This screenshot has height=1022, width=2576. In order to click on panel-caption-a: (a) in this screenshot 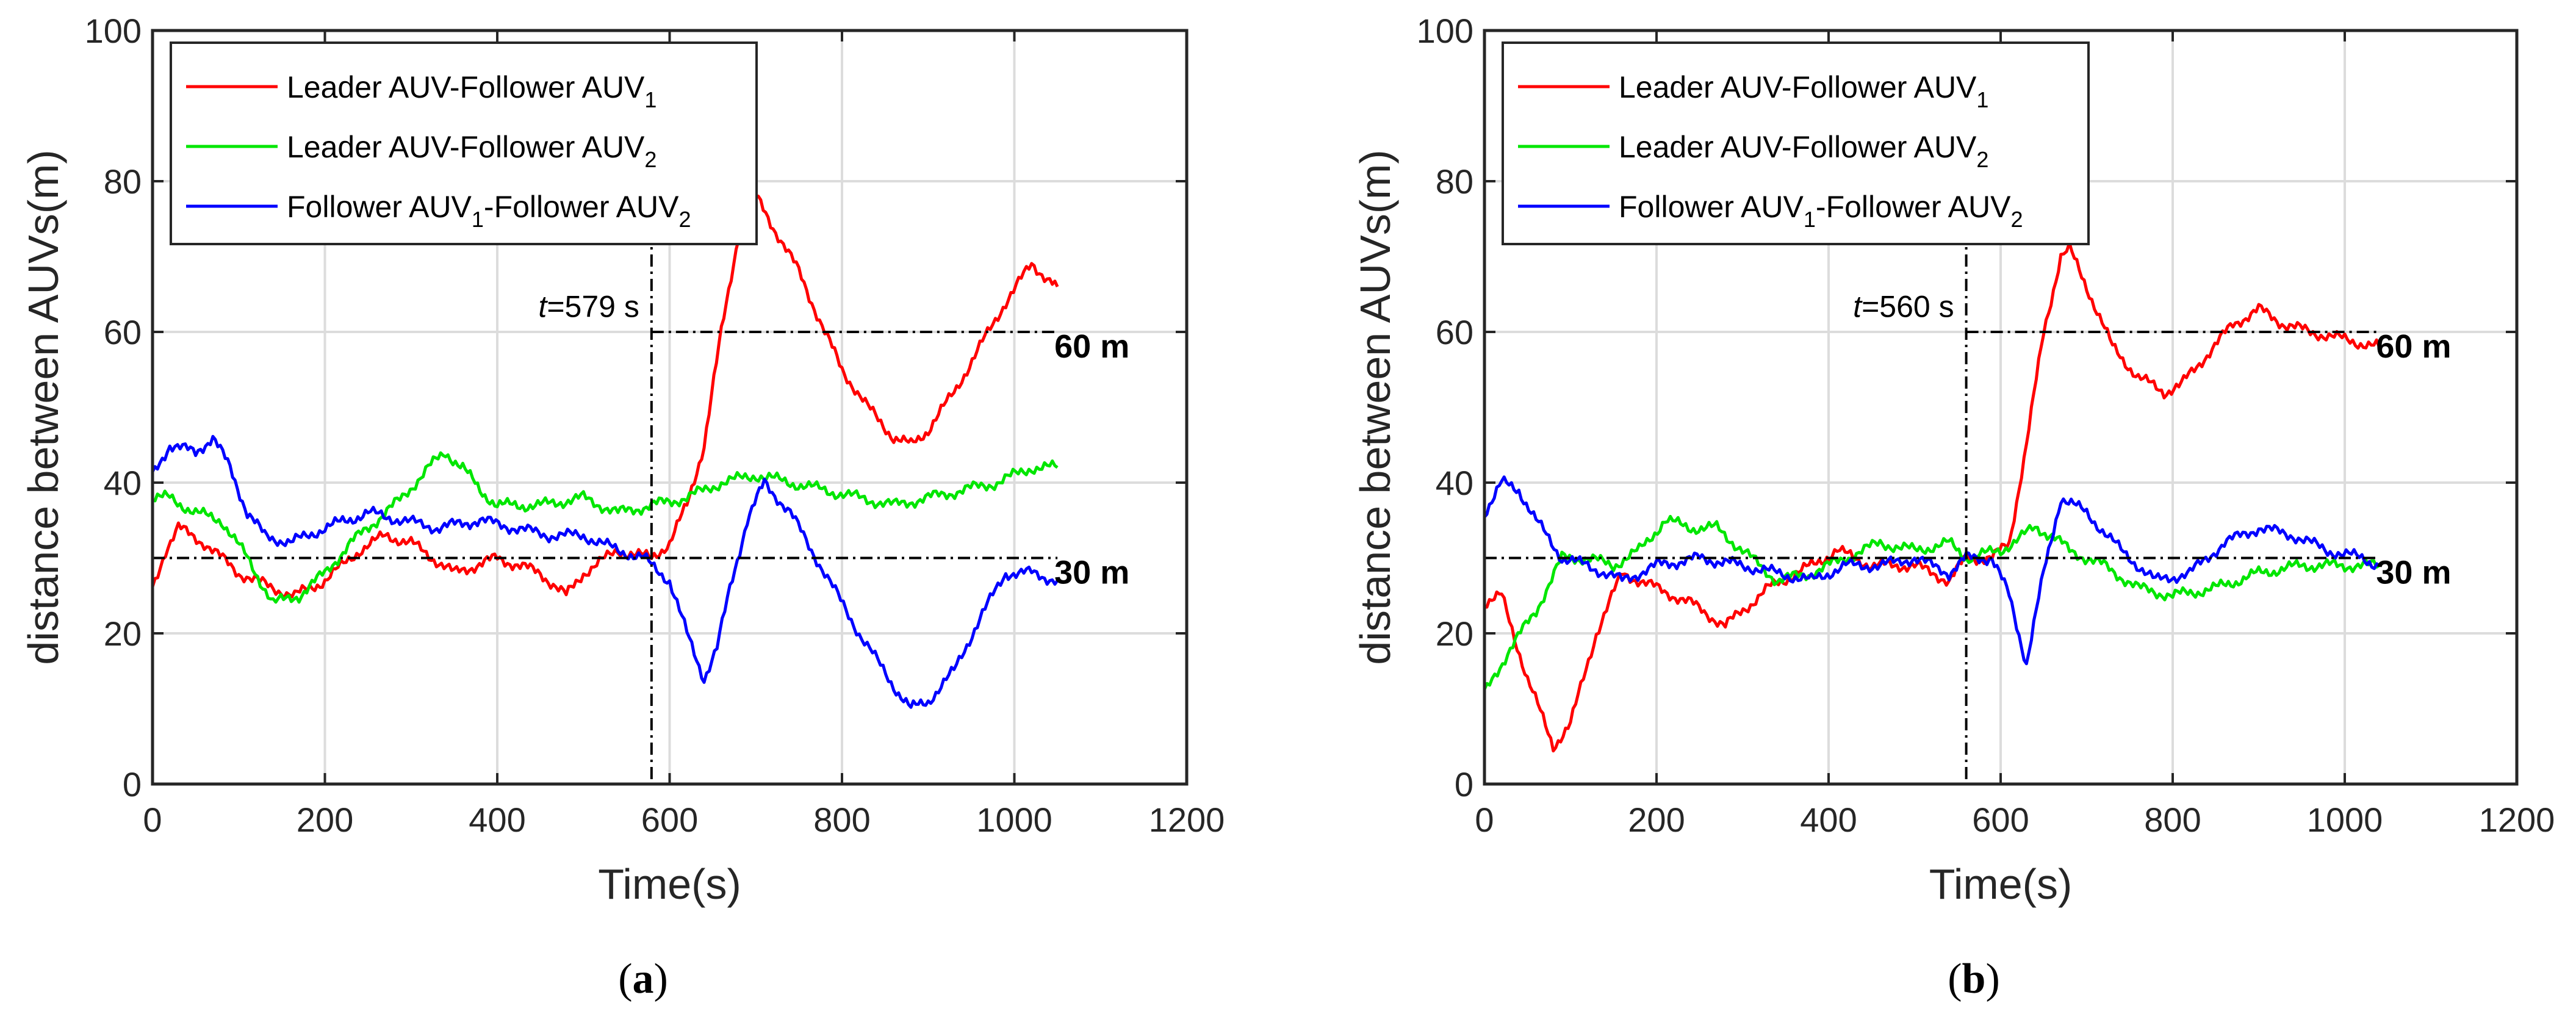, I will do `click(643, 978)`.